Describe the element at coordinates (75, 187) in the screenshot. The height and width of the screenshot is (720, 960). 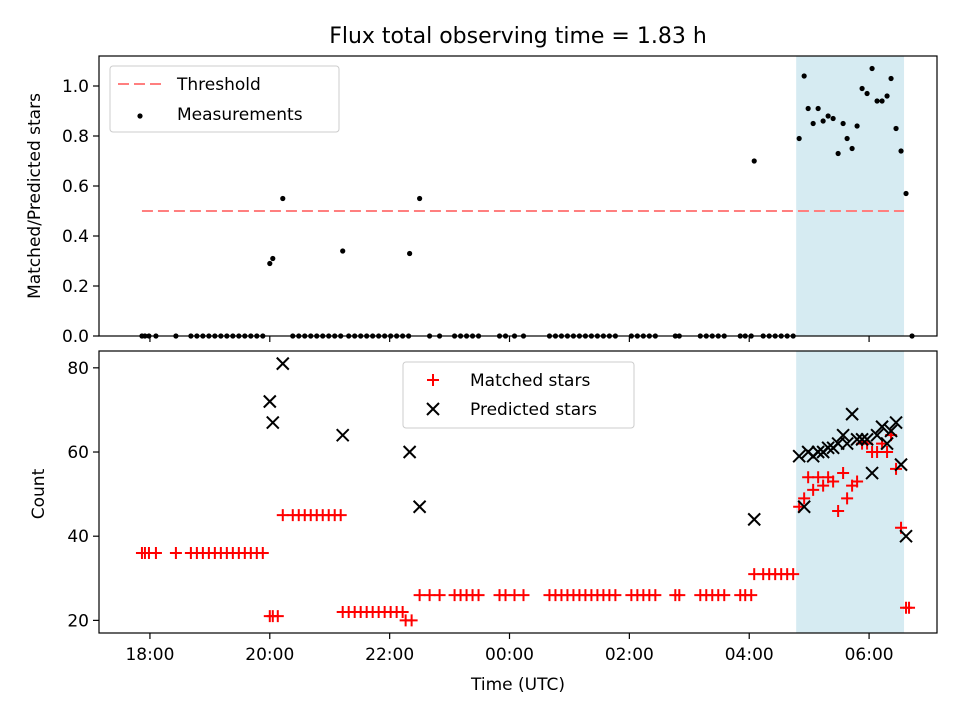
I see `y-tick-label: 0.6` at that location.